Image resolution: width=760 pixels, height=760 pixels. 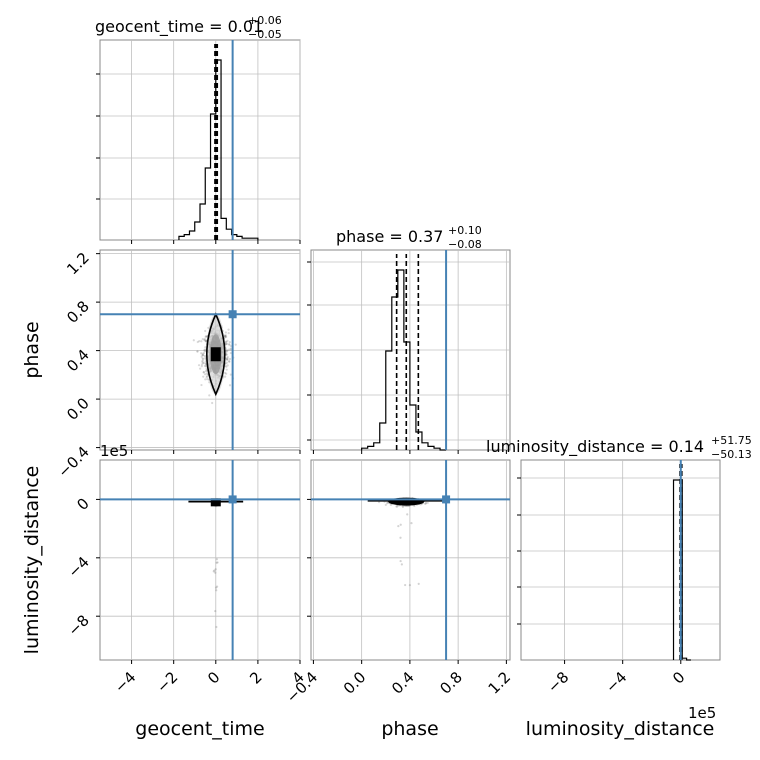 I want to click on x-tick-label: 2, so click(x=255, y=677).